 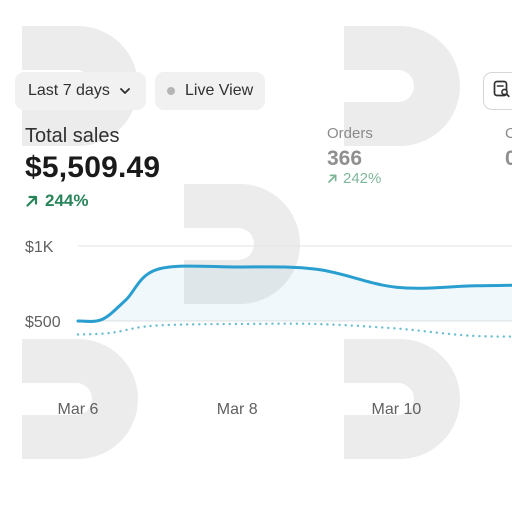 What do you see at coordinates (125, 91) in the screenshot?
I see `chevron-down-icon` at bounding box center [125, 91].